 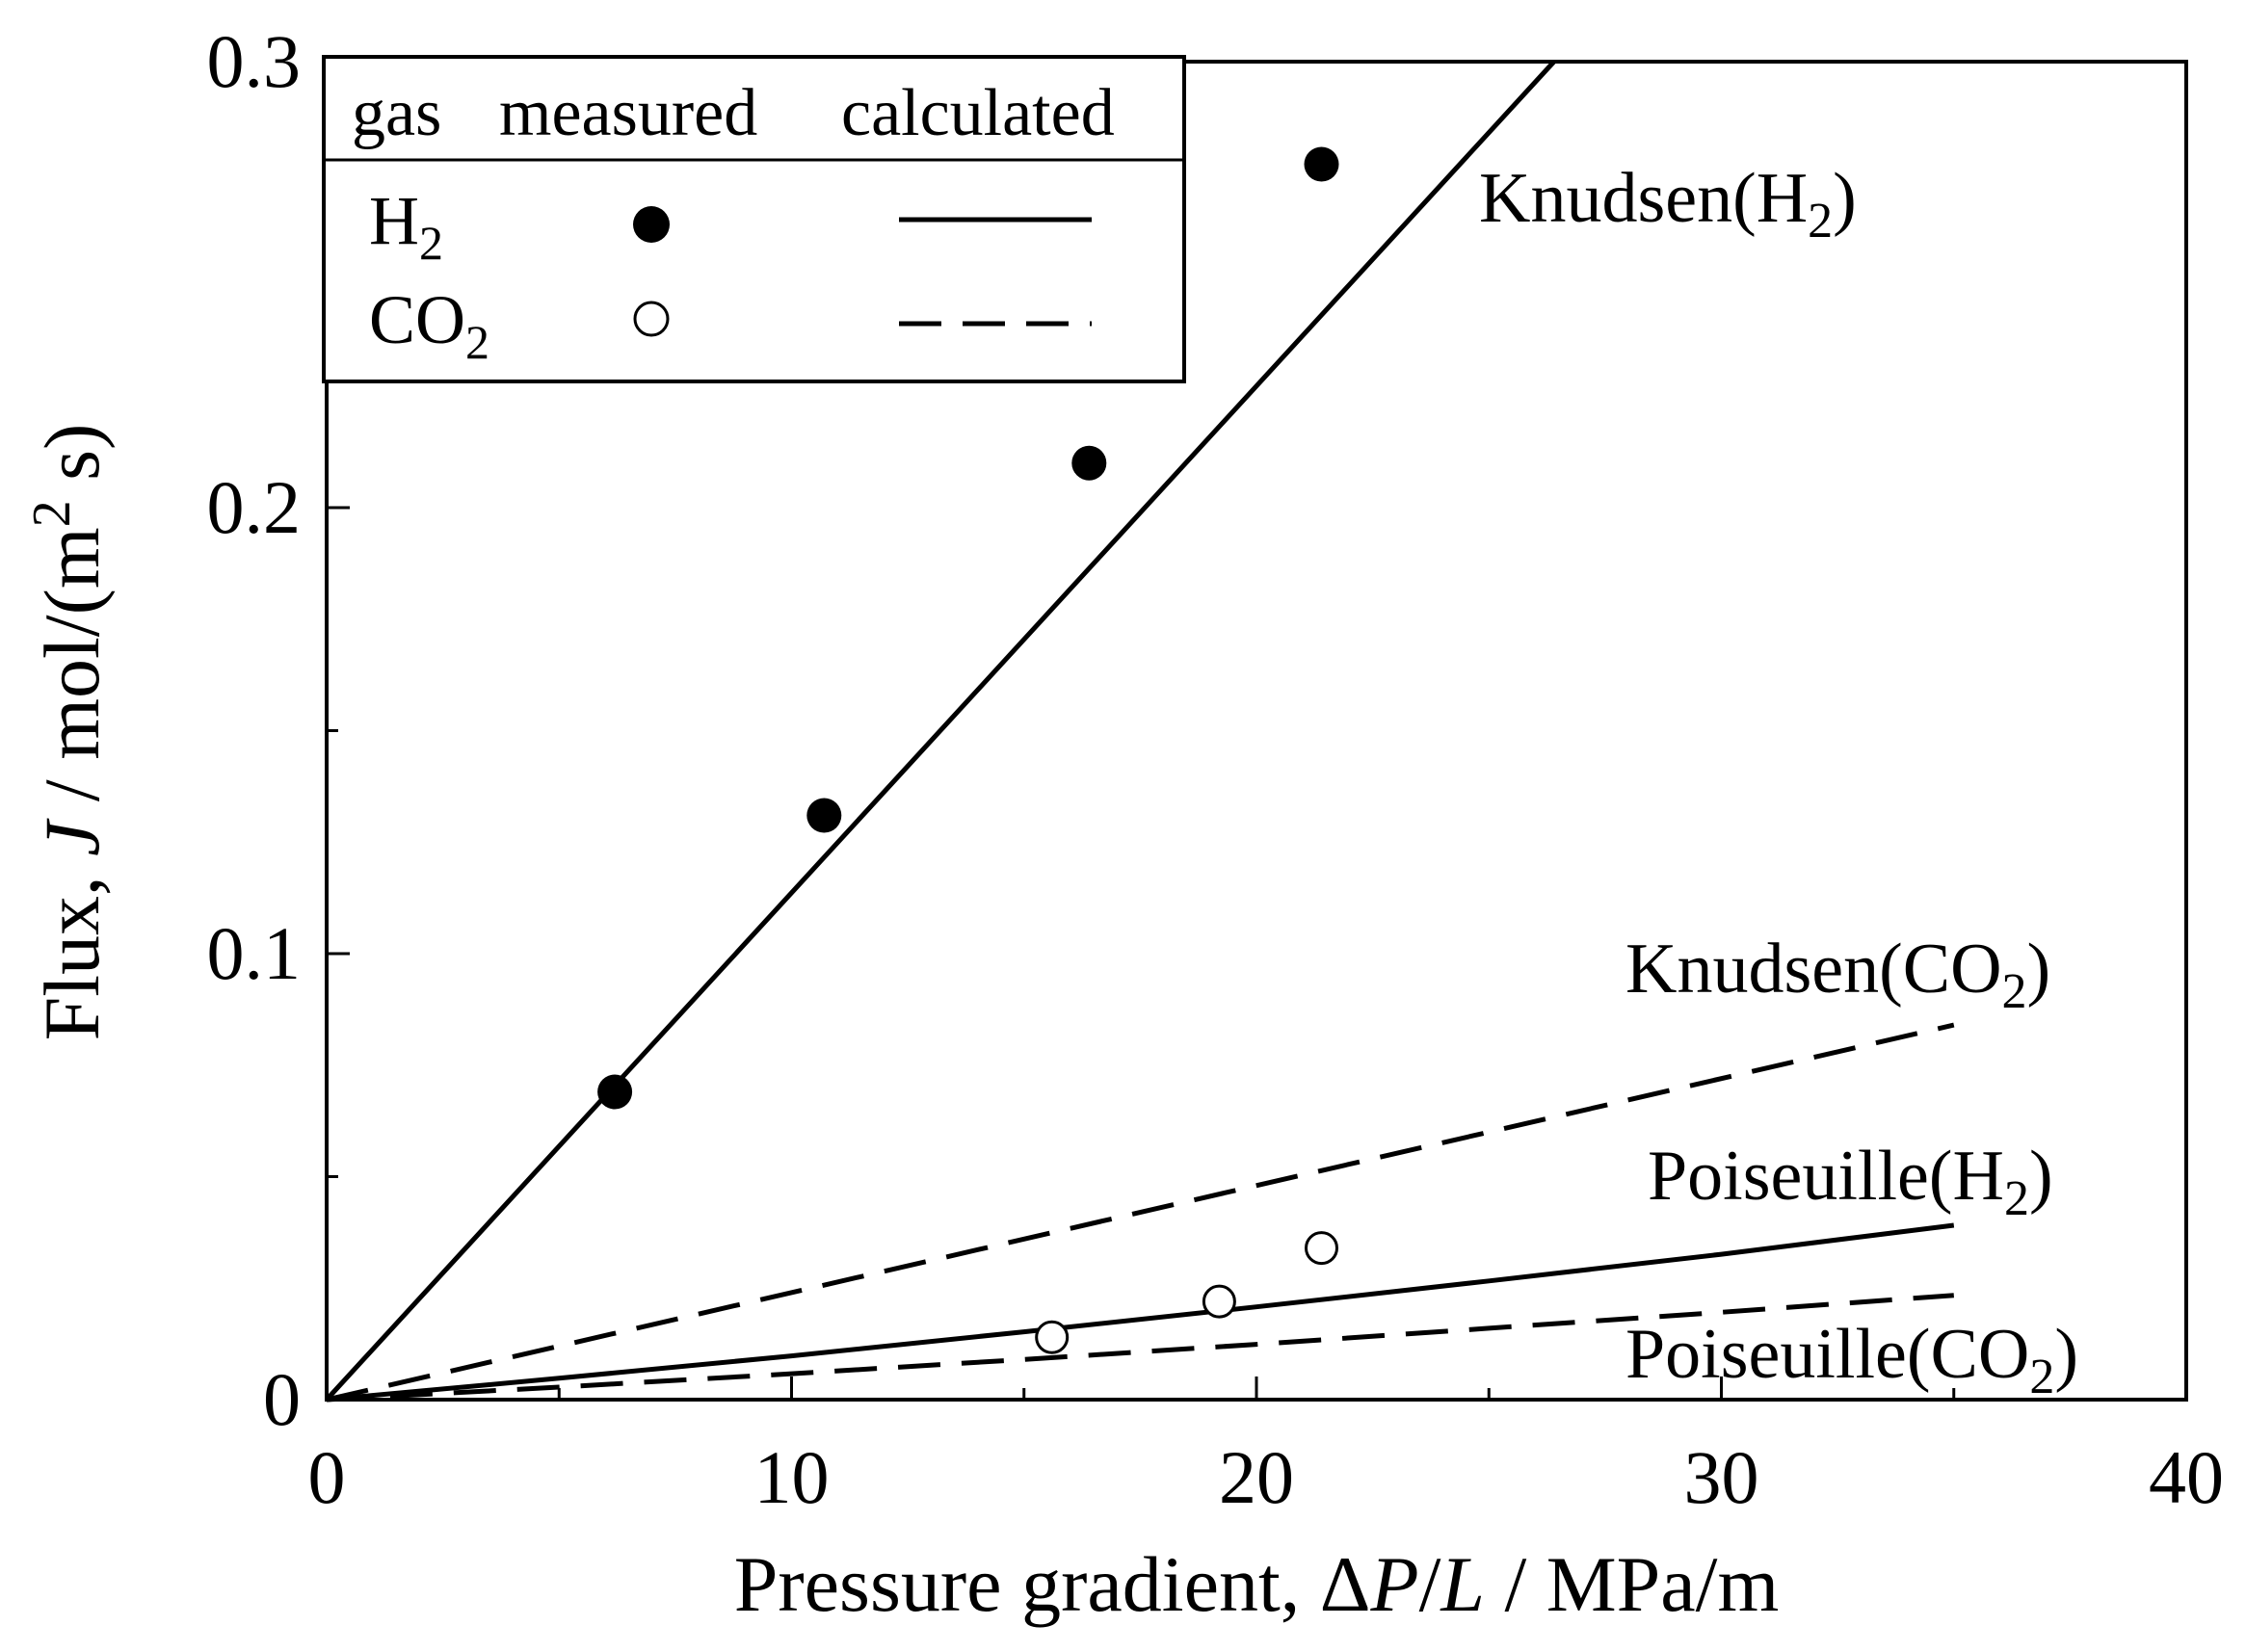 I want to click on x-tick-label-30: 30, so click(x=1721, y=1477).